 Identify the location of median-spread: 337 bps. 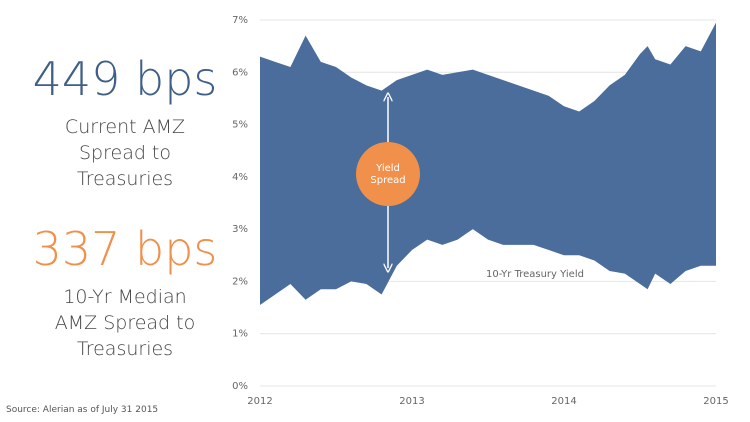
(125, 249).